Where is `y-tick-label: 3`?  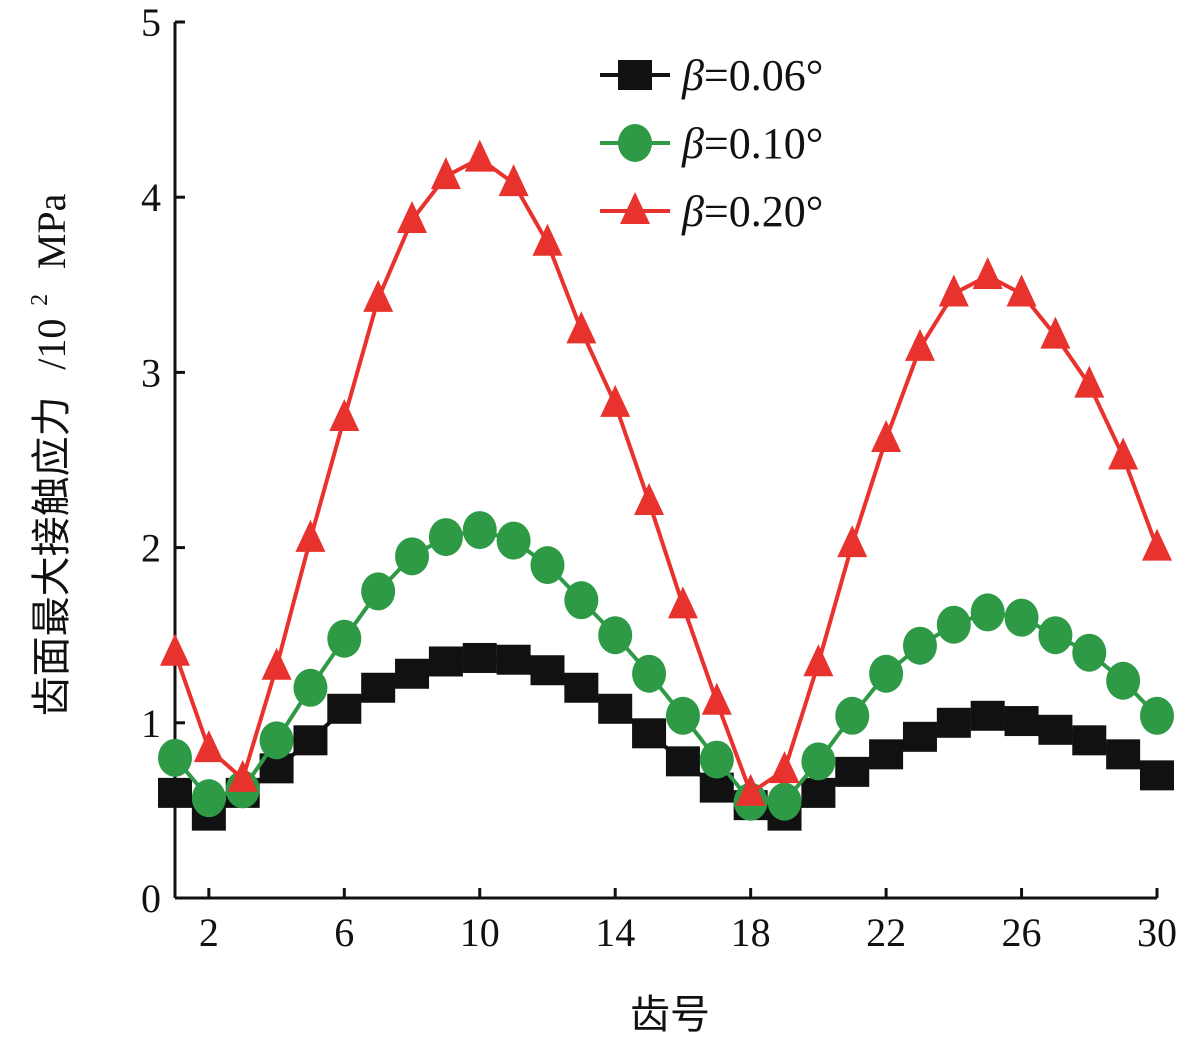 y-tick-label: 3 is located at coordinates (151, 372).